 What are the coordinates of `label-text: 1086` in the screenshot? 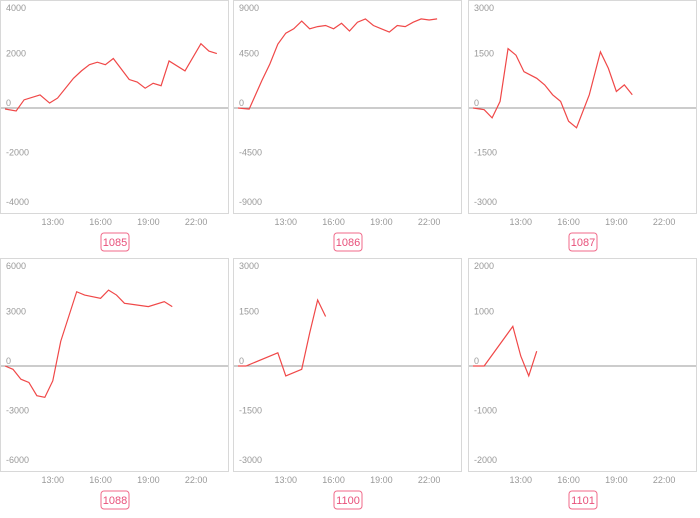 It's located at (348, 243).